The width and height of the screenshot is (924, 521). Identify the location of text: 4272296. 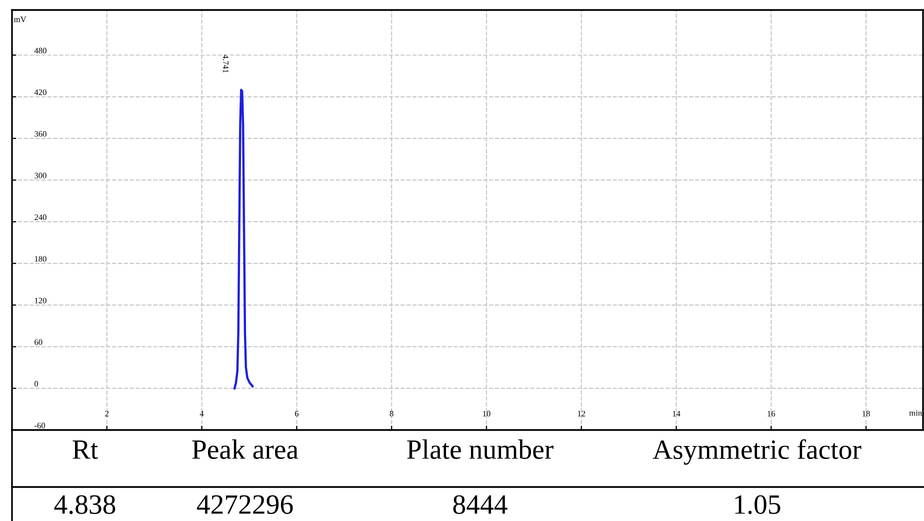
(244, 504).